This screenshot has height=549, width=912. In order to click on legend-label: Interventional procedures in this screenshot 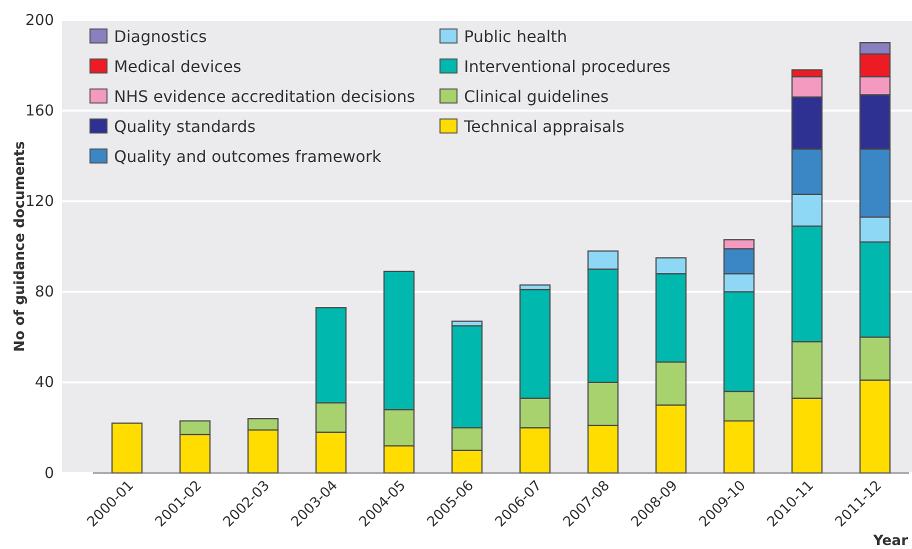, I will do `click(567, 66)`.